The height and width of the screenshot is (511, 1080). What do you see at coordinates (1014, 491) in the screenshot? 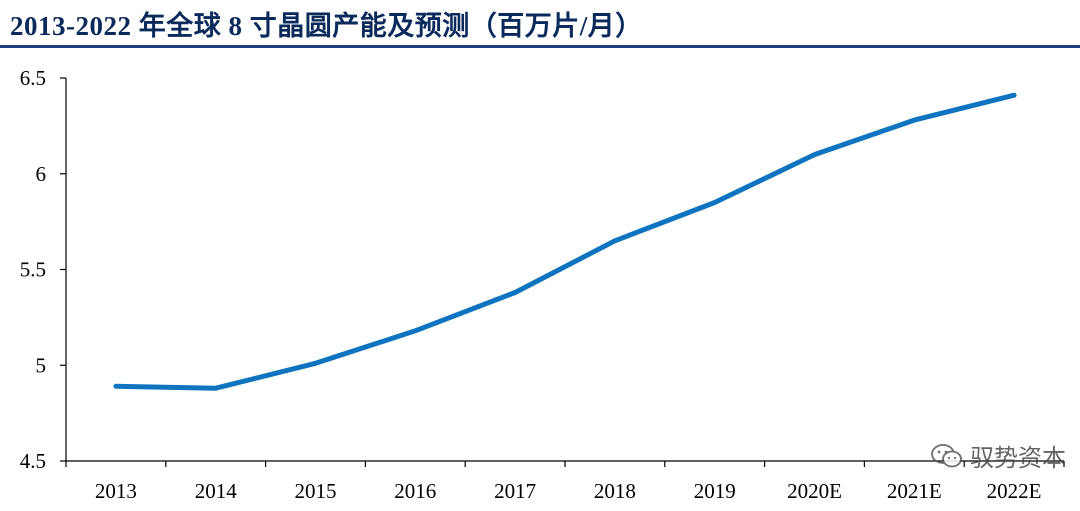
I see `x-tick-label: 2022E` at bounding box center [1014, 491].